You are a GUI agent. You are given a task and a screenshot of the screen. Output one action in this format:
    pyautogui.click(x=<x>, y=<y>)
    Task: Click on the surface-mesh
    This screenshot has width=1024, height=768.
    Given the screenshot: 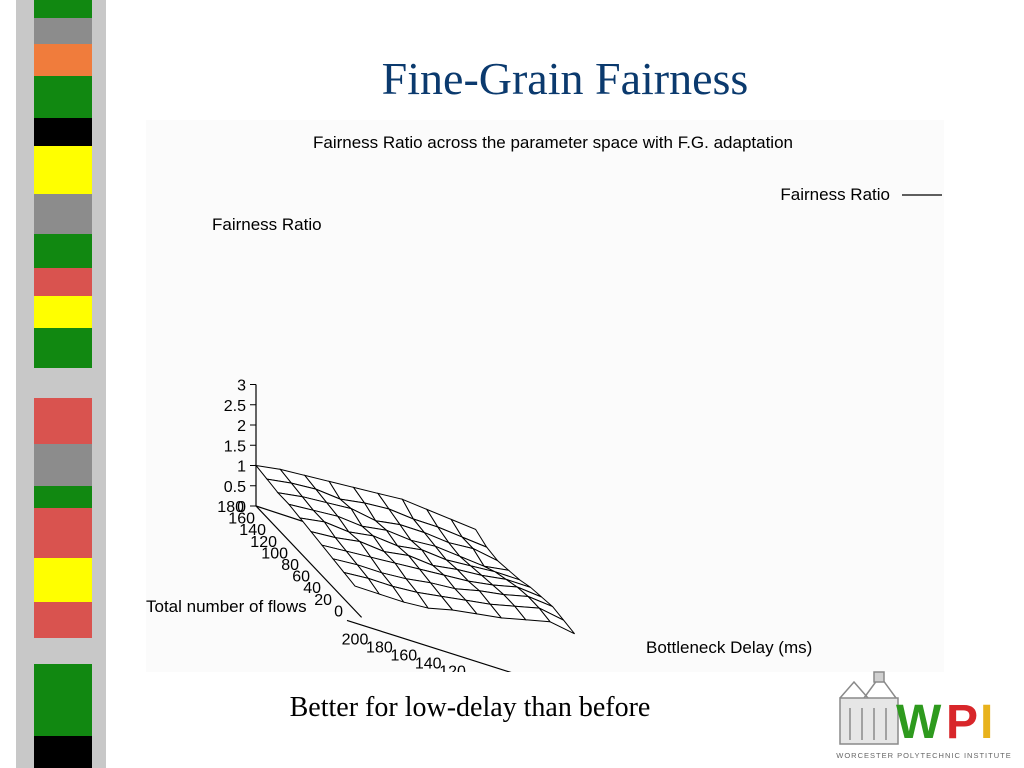 What is the action you would take?
    pyautogui.click(x=414, y=549)
    